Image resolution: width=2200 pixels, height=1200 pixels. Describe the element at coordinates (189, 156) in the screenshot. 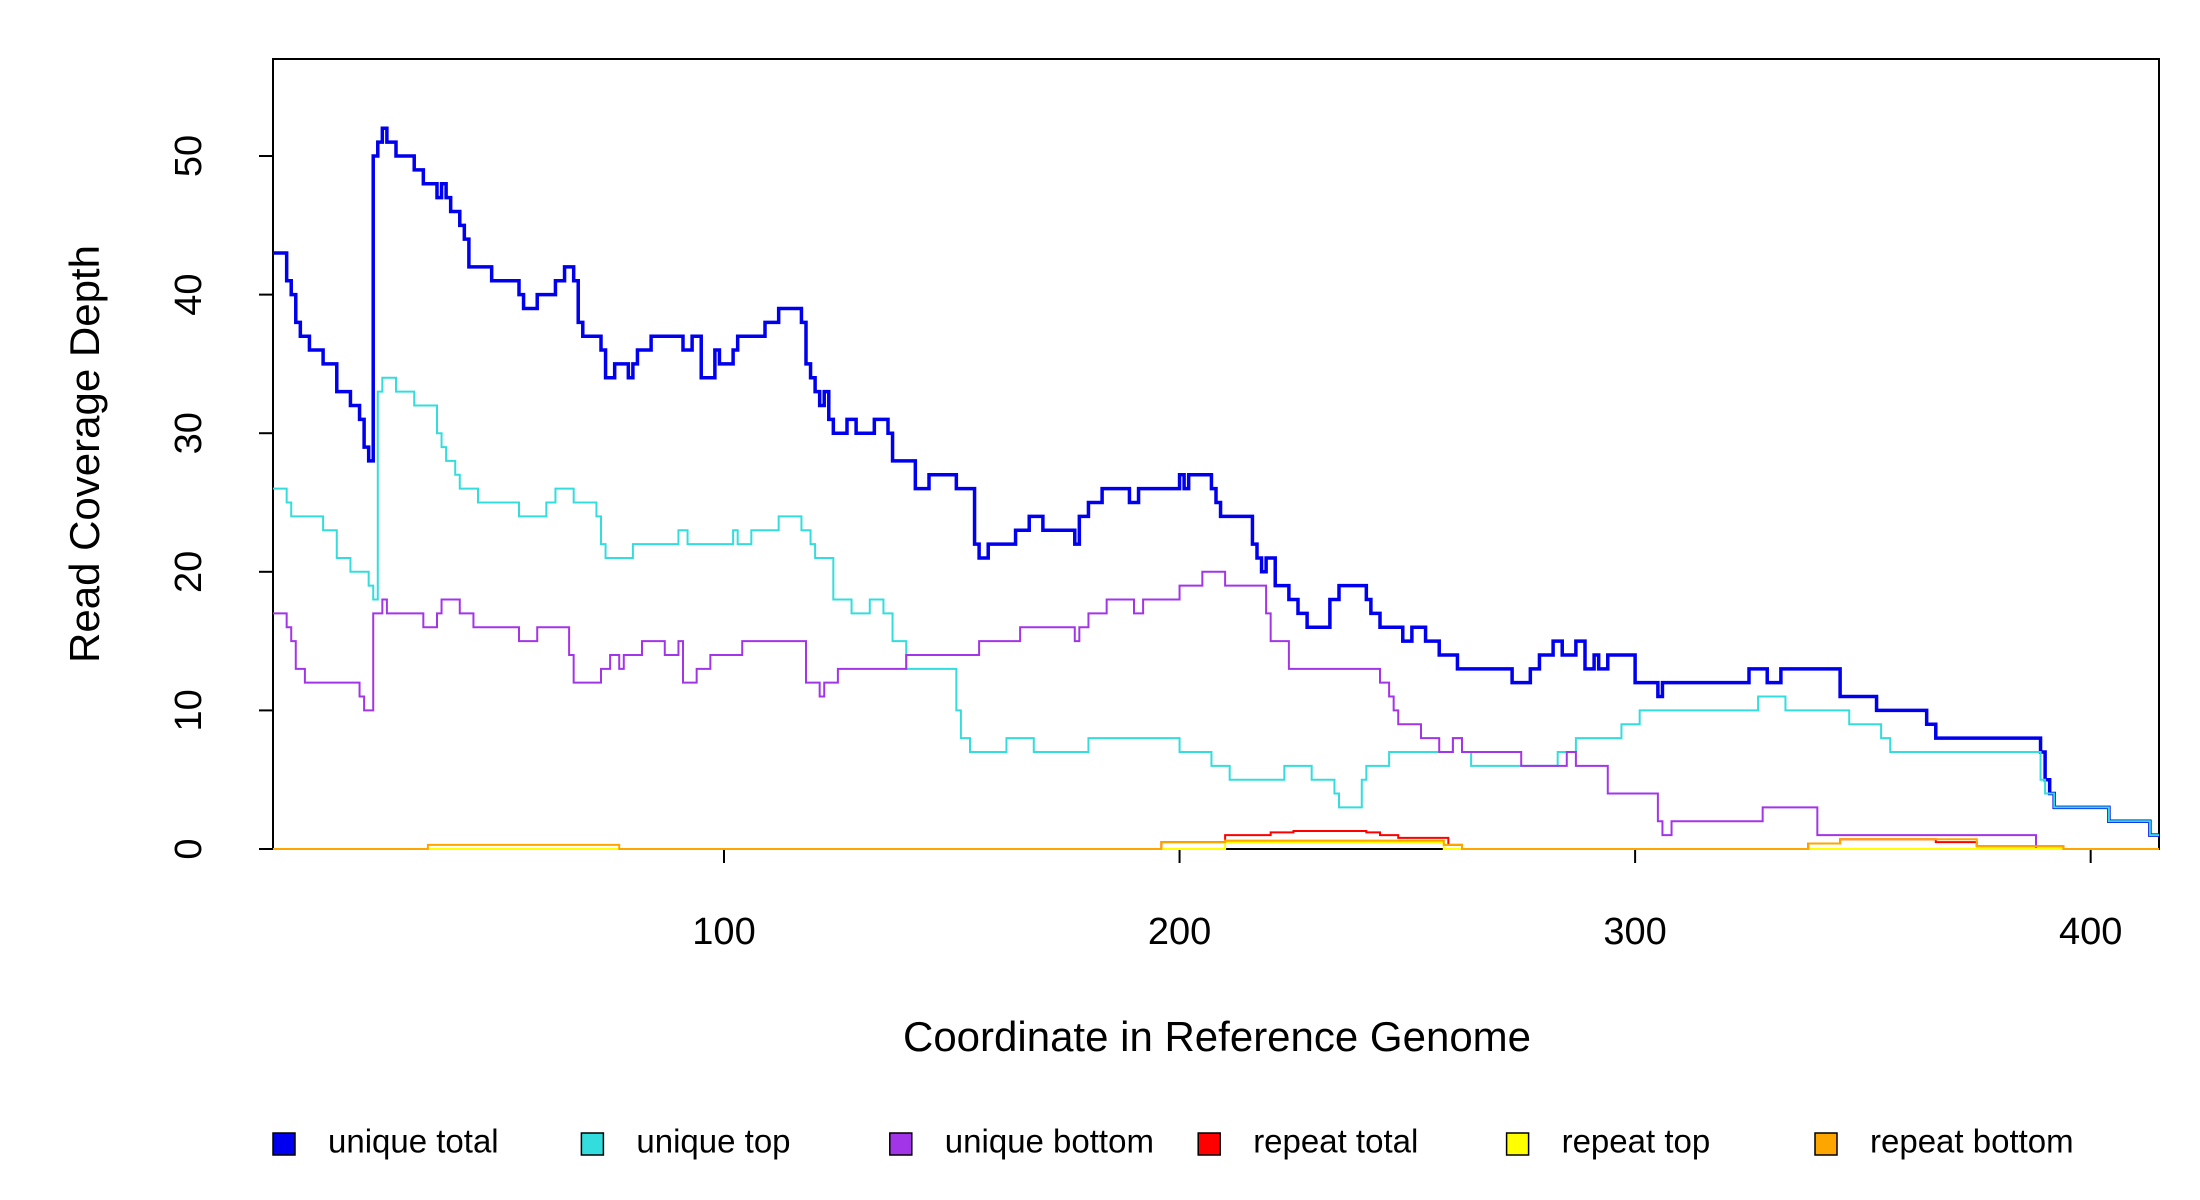

I see `y-tick-label: 50` at that location.